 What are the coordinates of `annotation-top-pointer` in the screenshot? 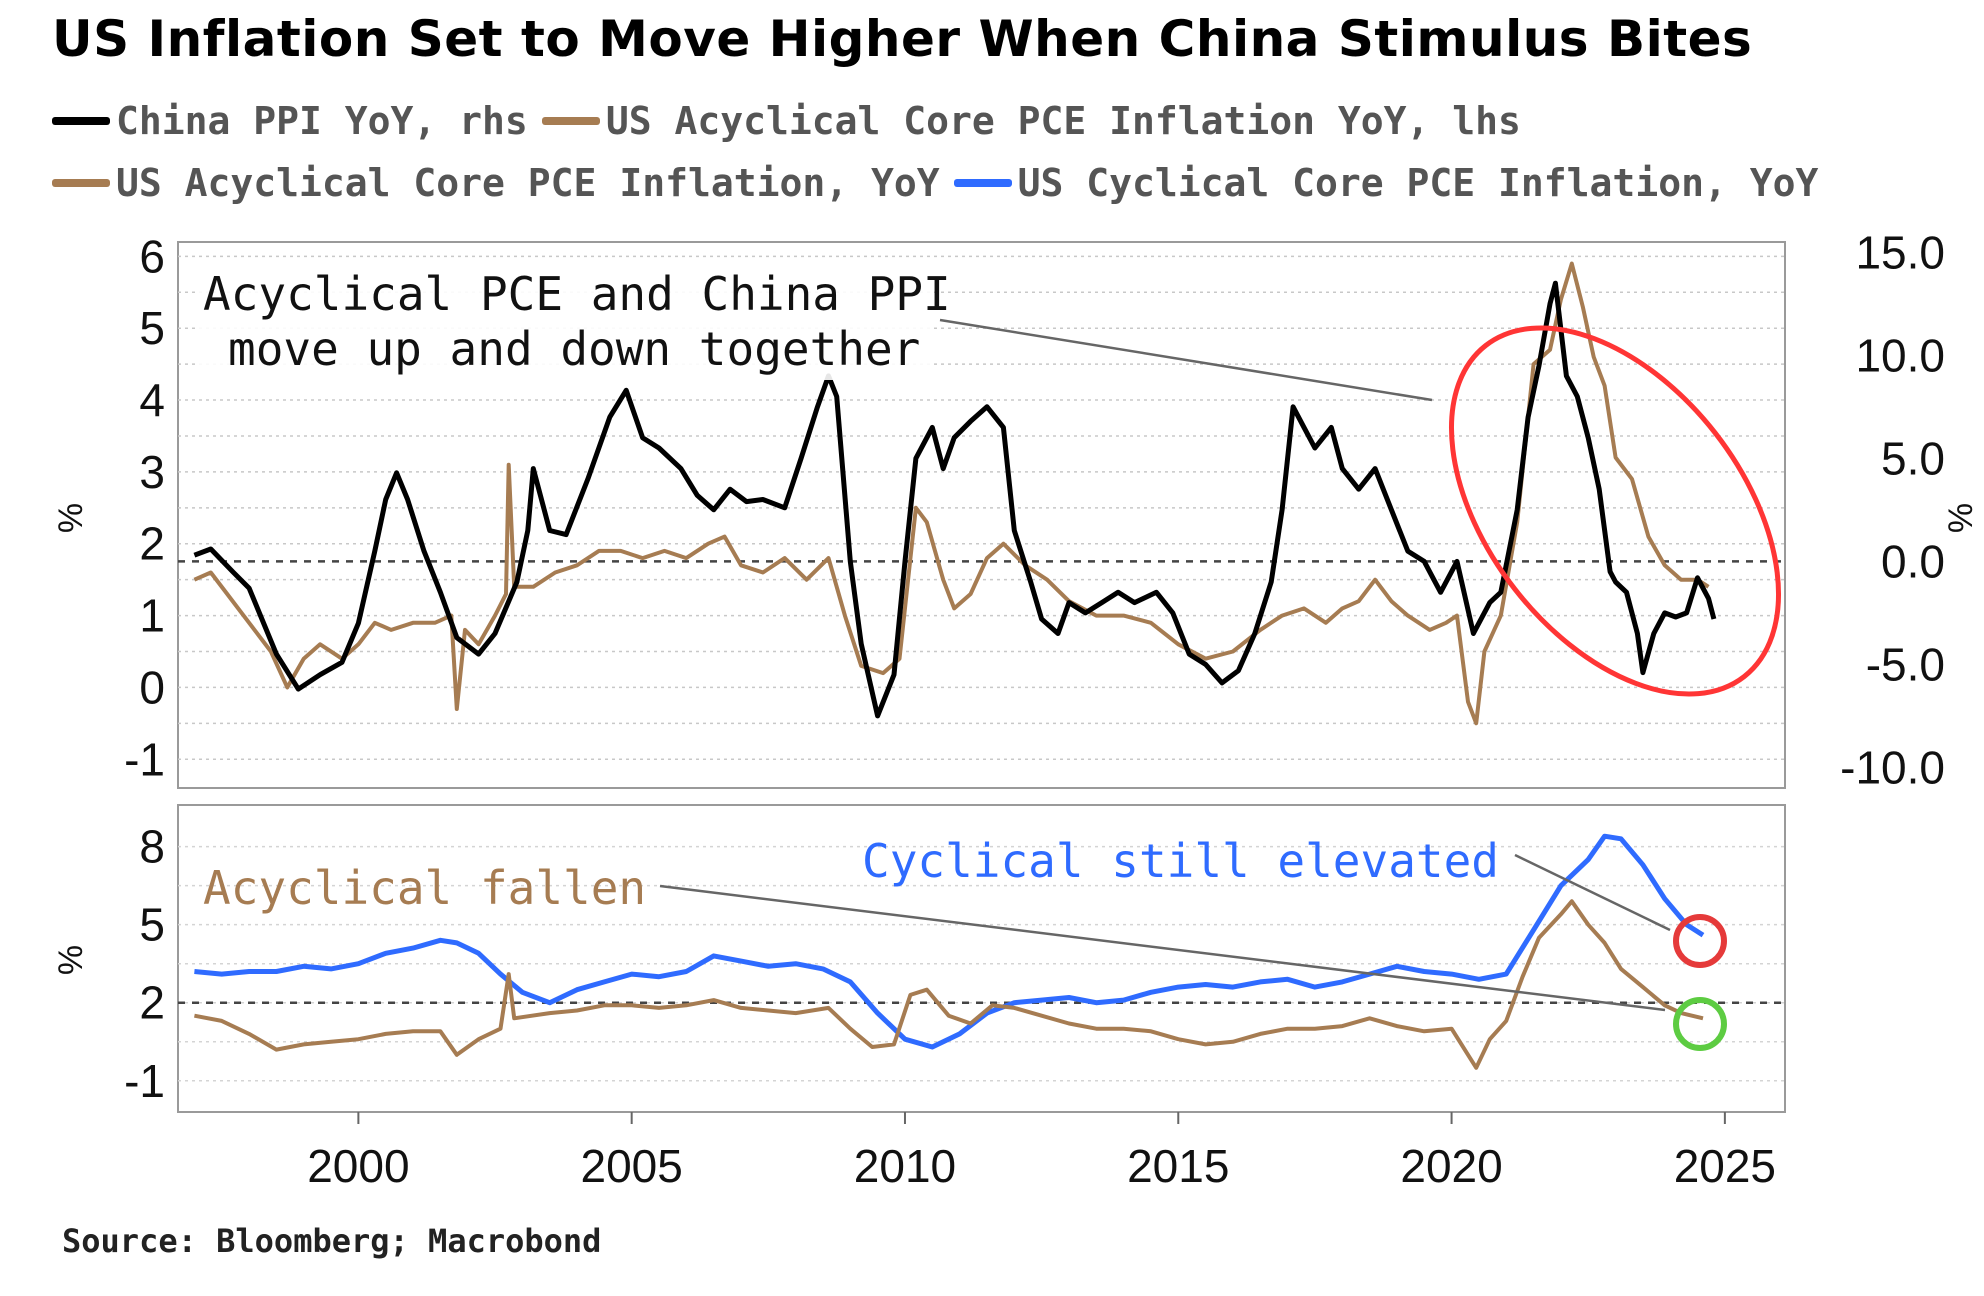 It's located at (1186, 360).